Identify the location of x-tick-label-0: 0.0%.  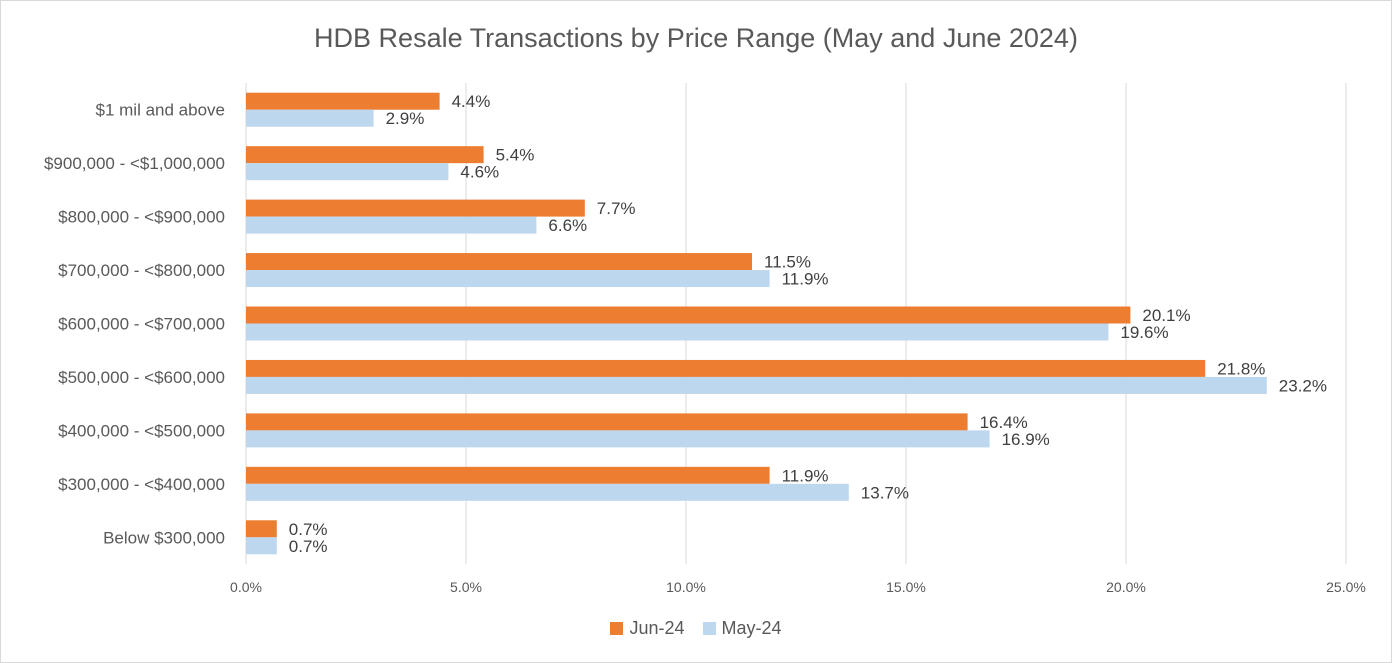
(246, 587).